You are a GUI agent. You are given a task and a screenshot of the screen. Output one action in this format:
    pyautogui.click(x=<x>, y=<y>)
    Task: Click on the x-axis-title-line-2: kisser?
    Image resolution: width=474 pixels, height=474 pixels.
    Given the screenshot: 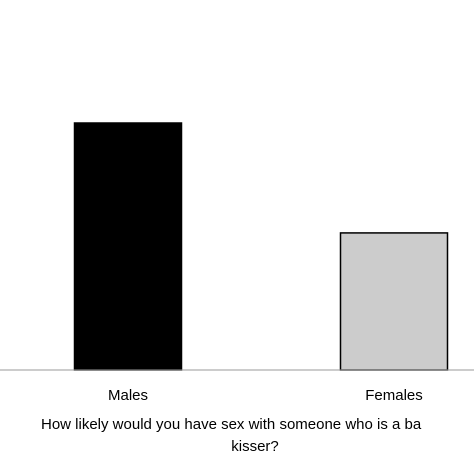 What is the action you would take?
    pyautogui.click(x=255, y=446)
    